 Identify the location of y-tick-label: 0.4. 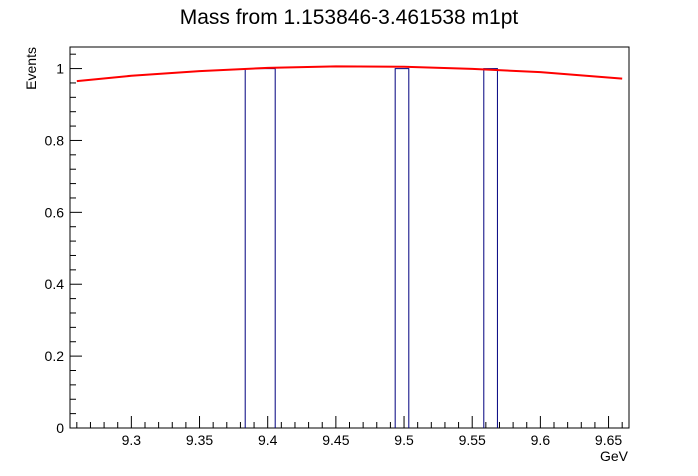
(55, 284).